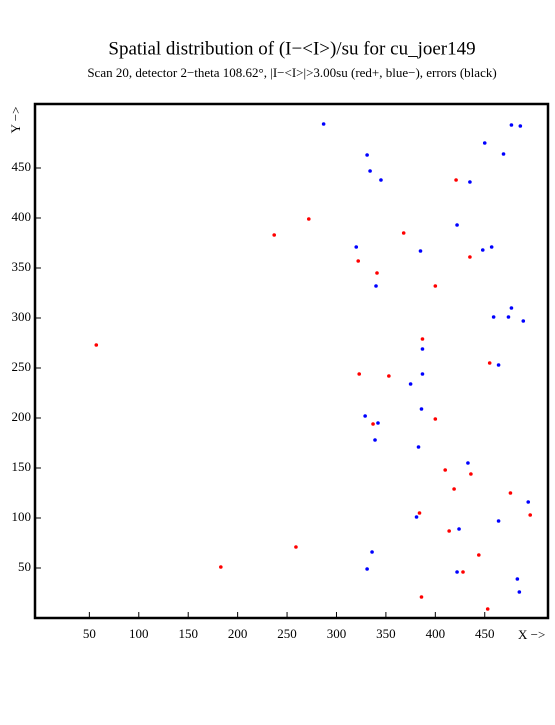 The image size is (555, 725). What do you see at coordinates (287, 633) in the screenshot?
I see `x-tick-label: 250` at bounding box center [287, 633].